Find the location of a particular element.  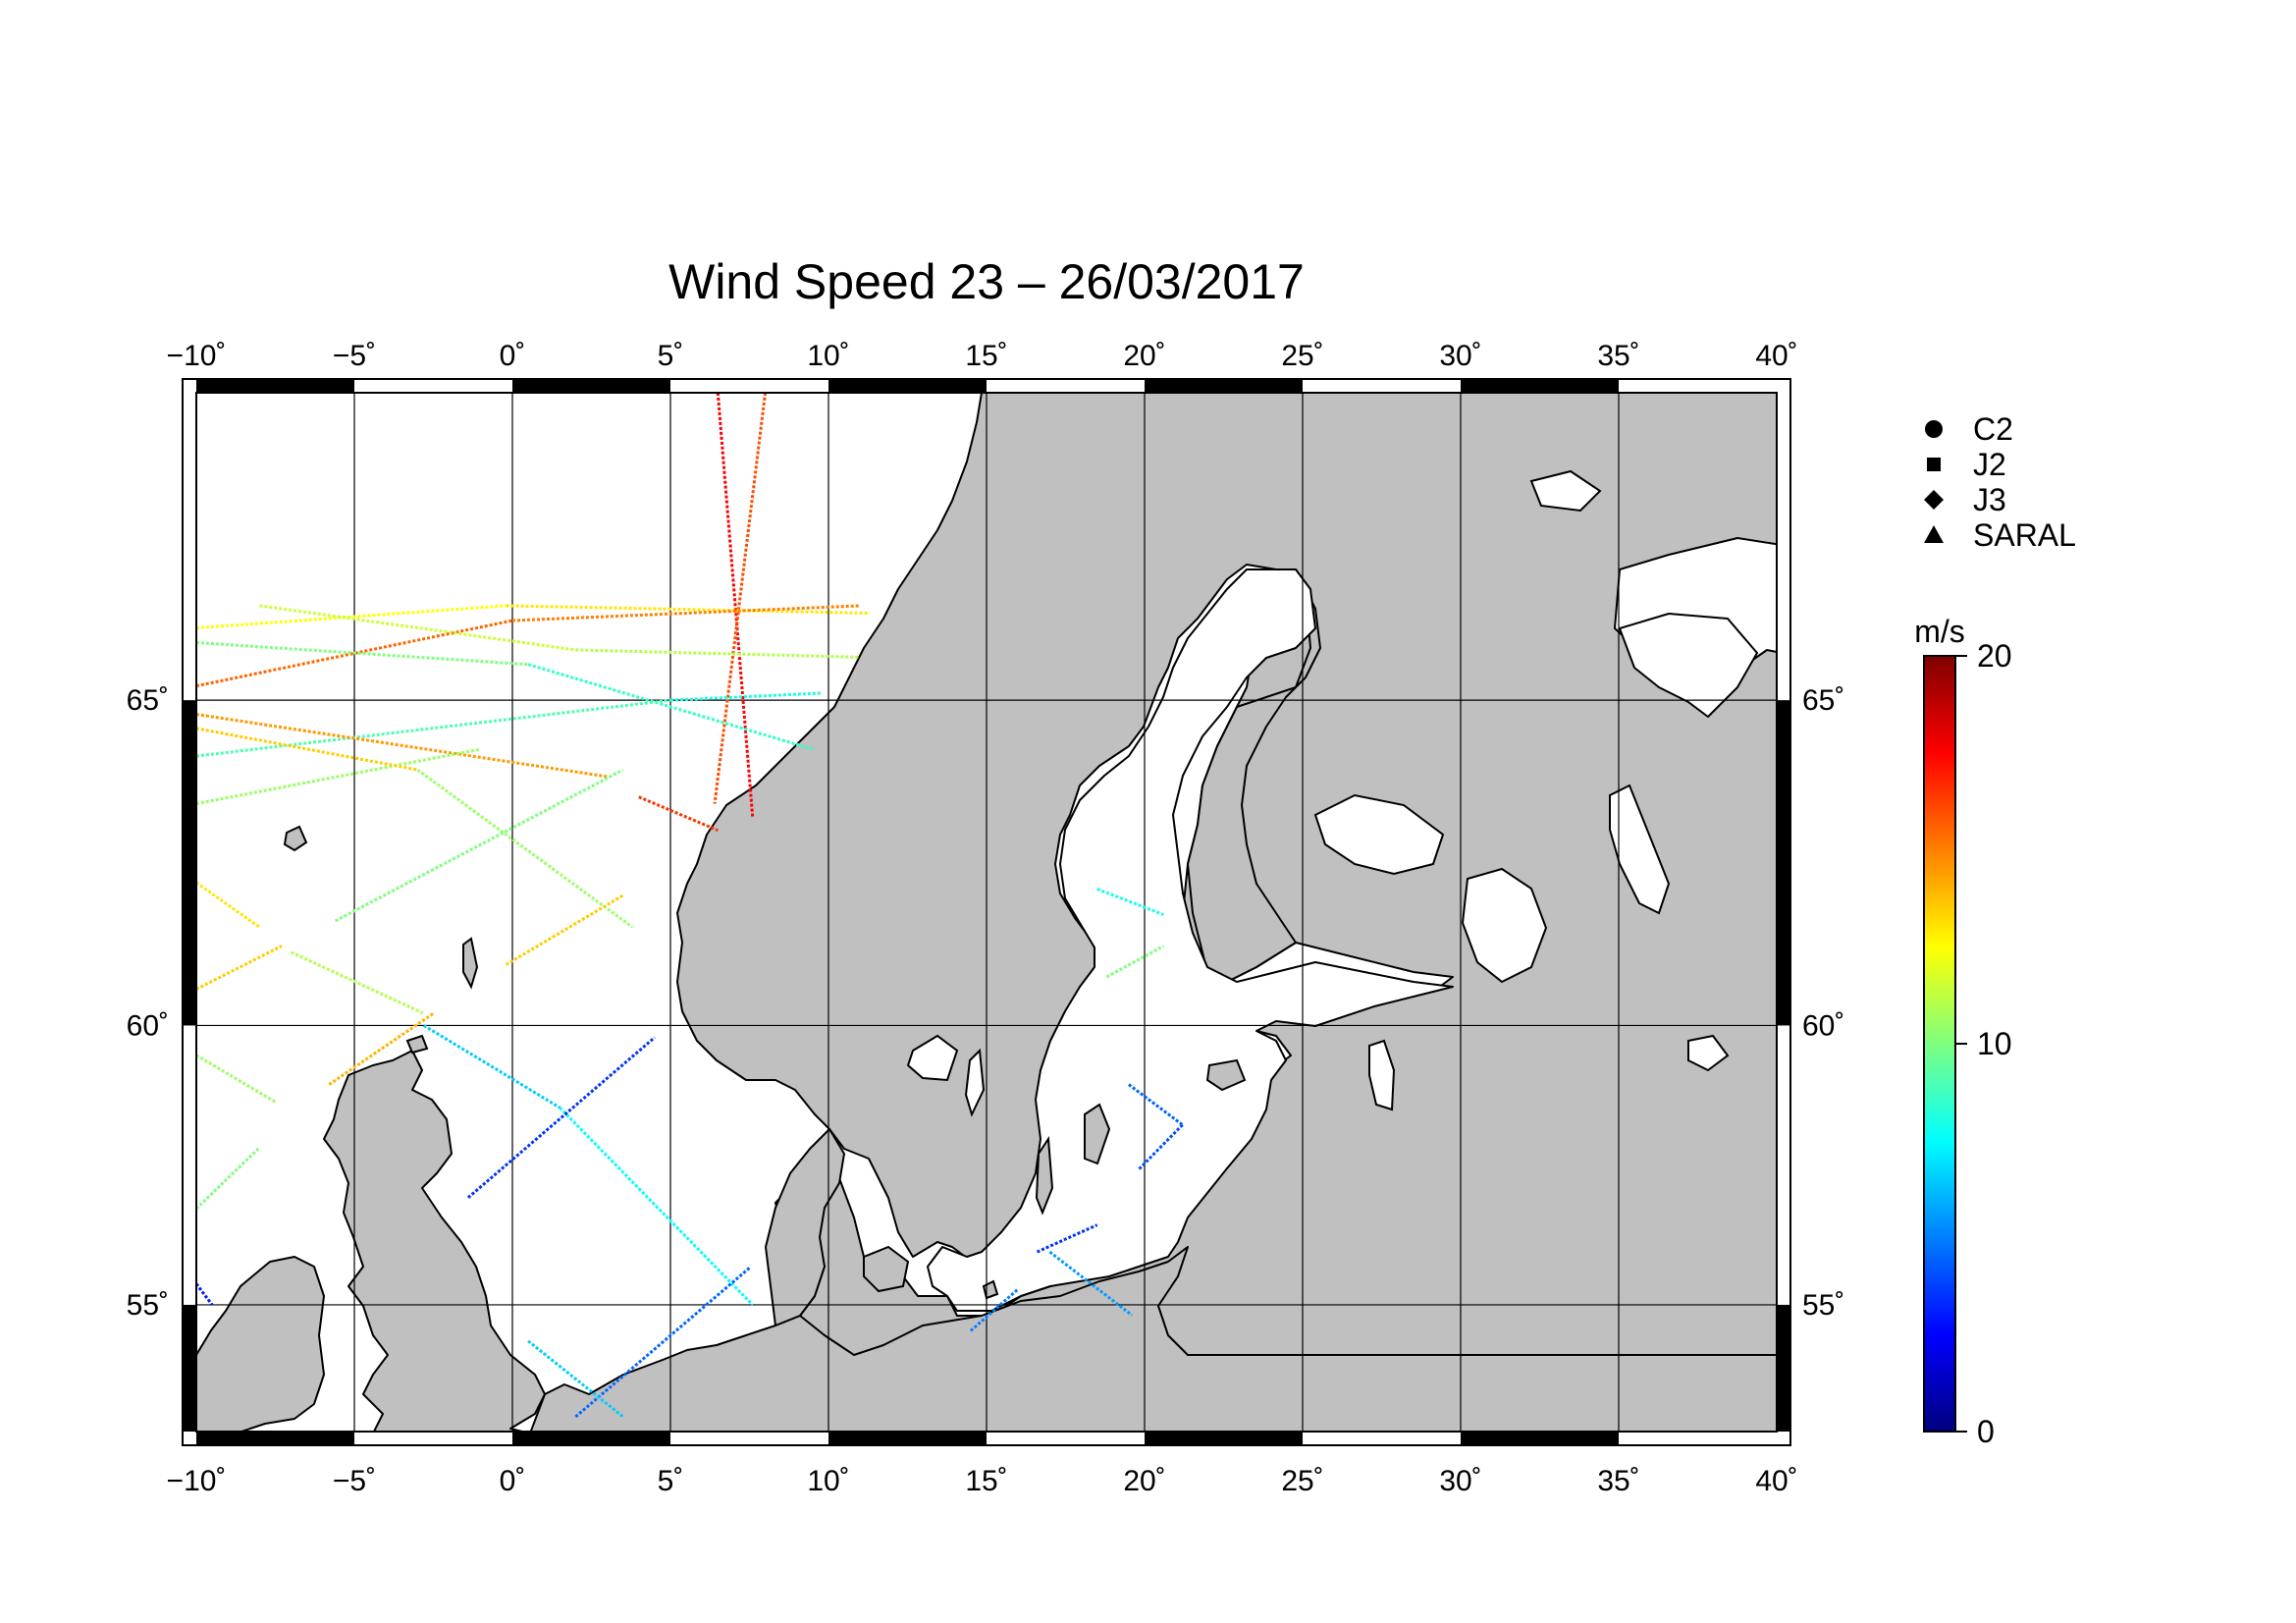

lake-peipus is located at coordinates (1382, 1075).